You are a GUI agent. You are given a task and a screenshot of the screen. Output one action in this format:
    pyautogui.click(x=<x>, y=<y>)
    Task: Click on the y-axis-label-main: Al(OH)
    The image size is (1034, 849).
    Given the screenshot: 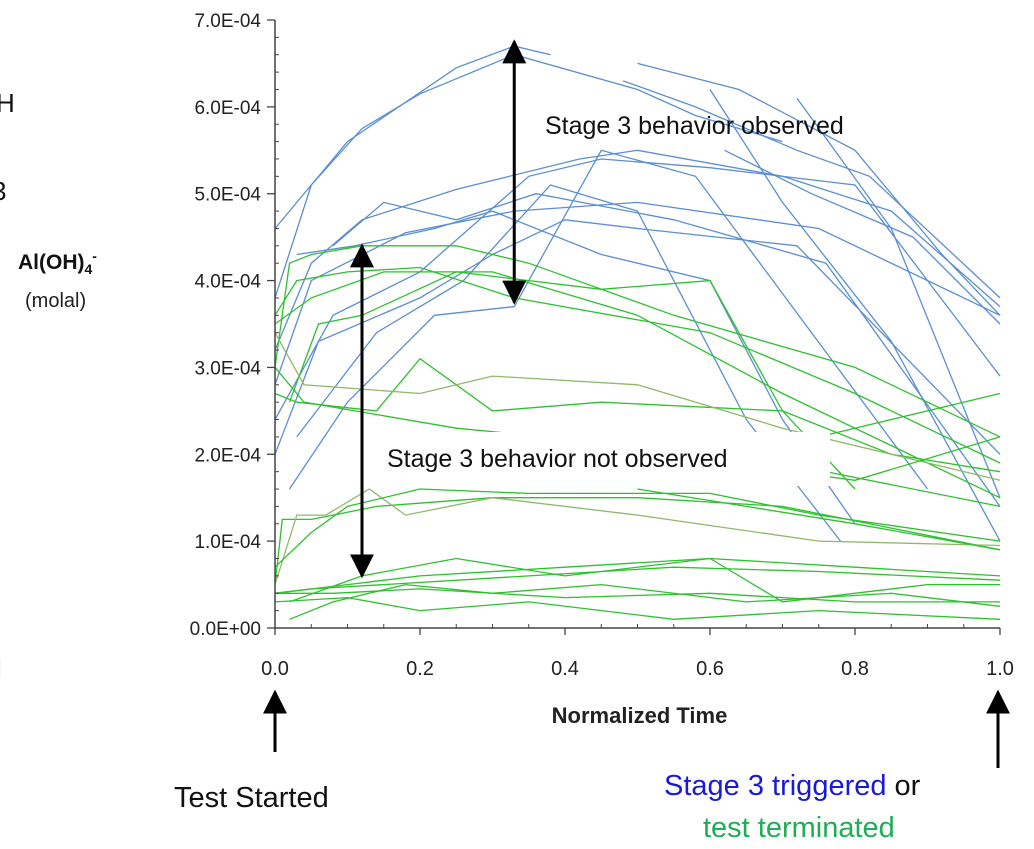 What is the action you would take?
    pyautogui.click(x=51, y=262)
    